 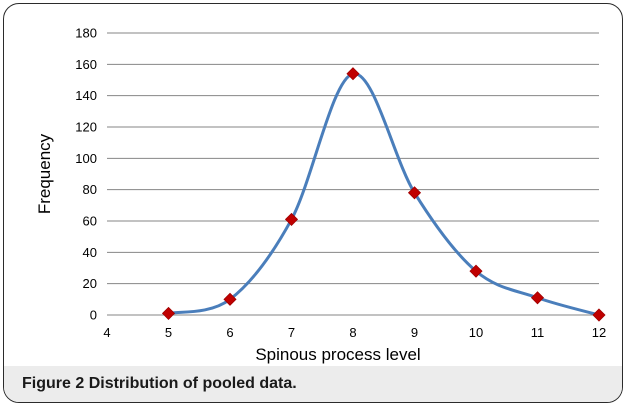 I want to click on x-axis-title: Spinous process level, so click(x=337, y=354).